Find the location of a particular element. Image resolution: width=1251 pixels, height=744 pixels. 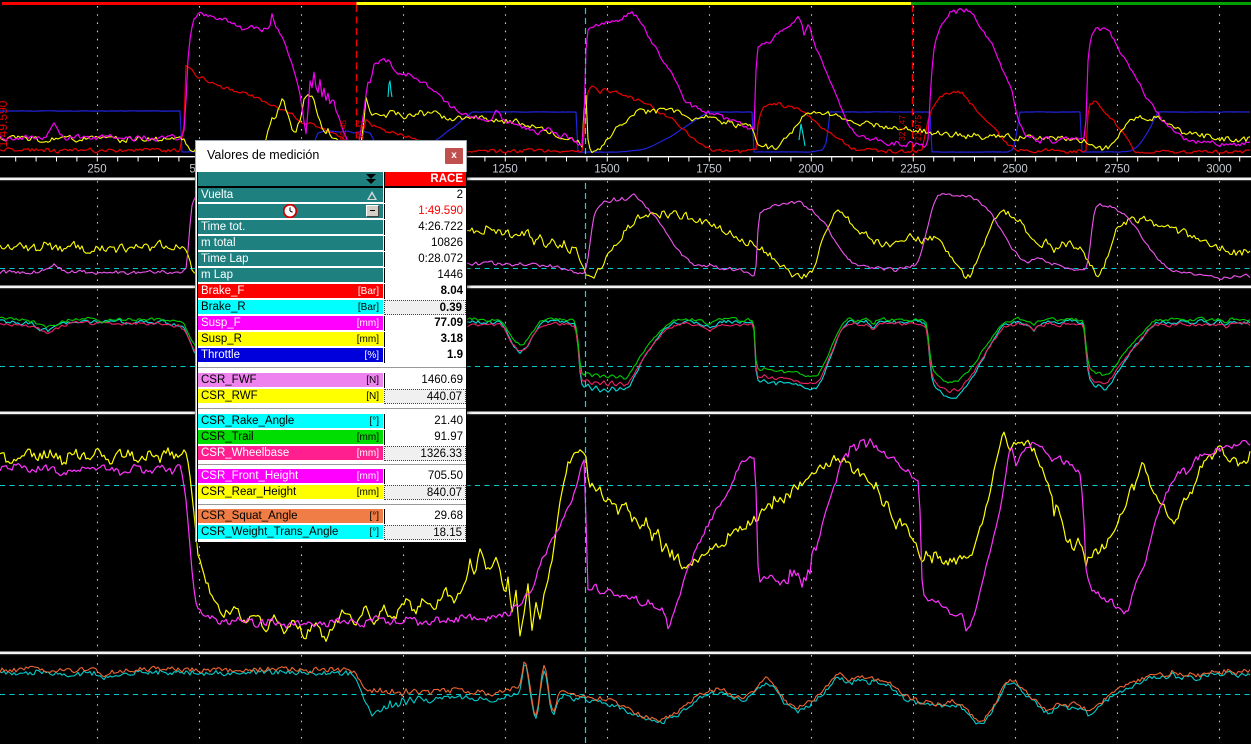

svg-text: 1250 is located at coordinates (505, 170).